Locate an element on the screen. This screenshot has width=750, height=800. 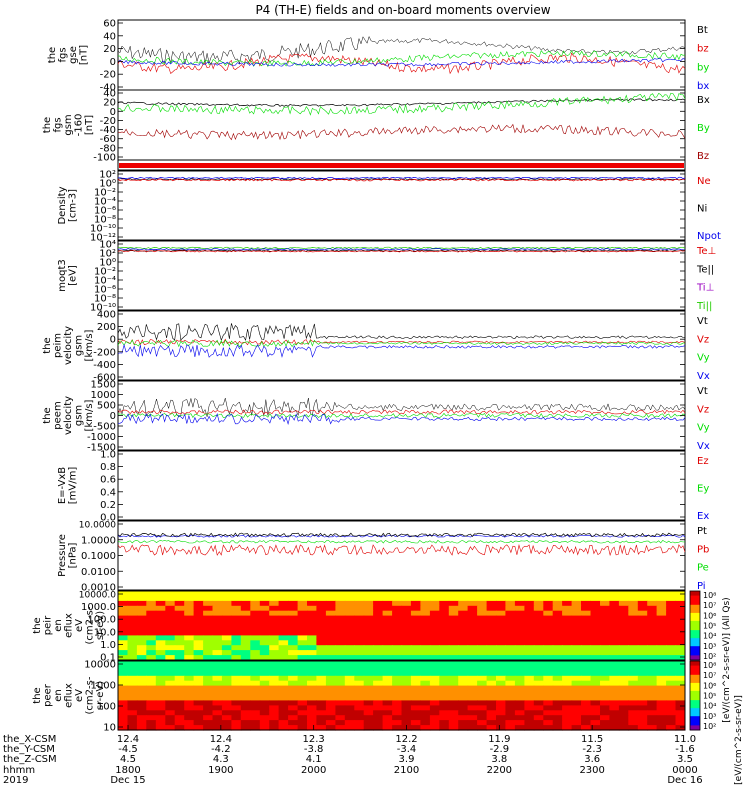
panel-p7: 1.00.8 0.60.4 0.2 0.0 E=-VxB [mV/m] Ez Ey Ex is located at coordinates (383, 487).